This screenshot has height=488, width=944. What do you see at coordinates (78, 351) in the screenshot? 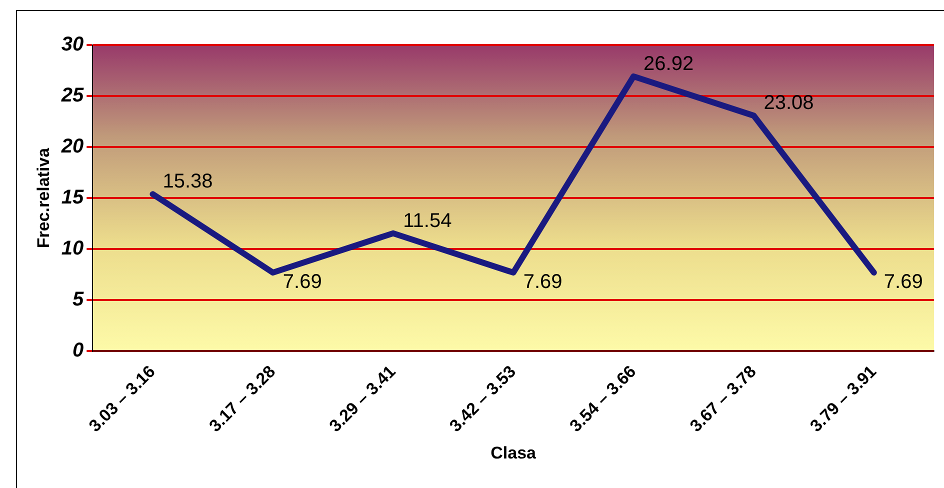
I see `y-tick-label: 0` at bounding box center [78, 351].